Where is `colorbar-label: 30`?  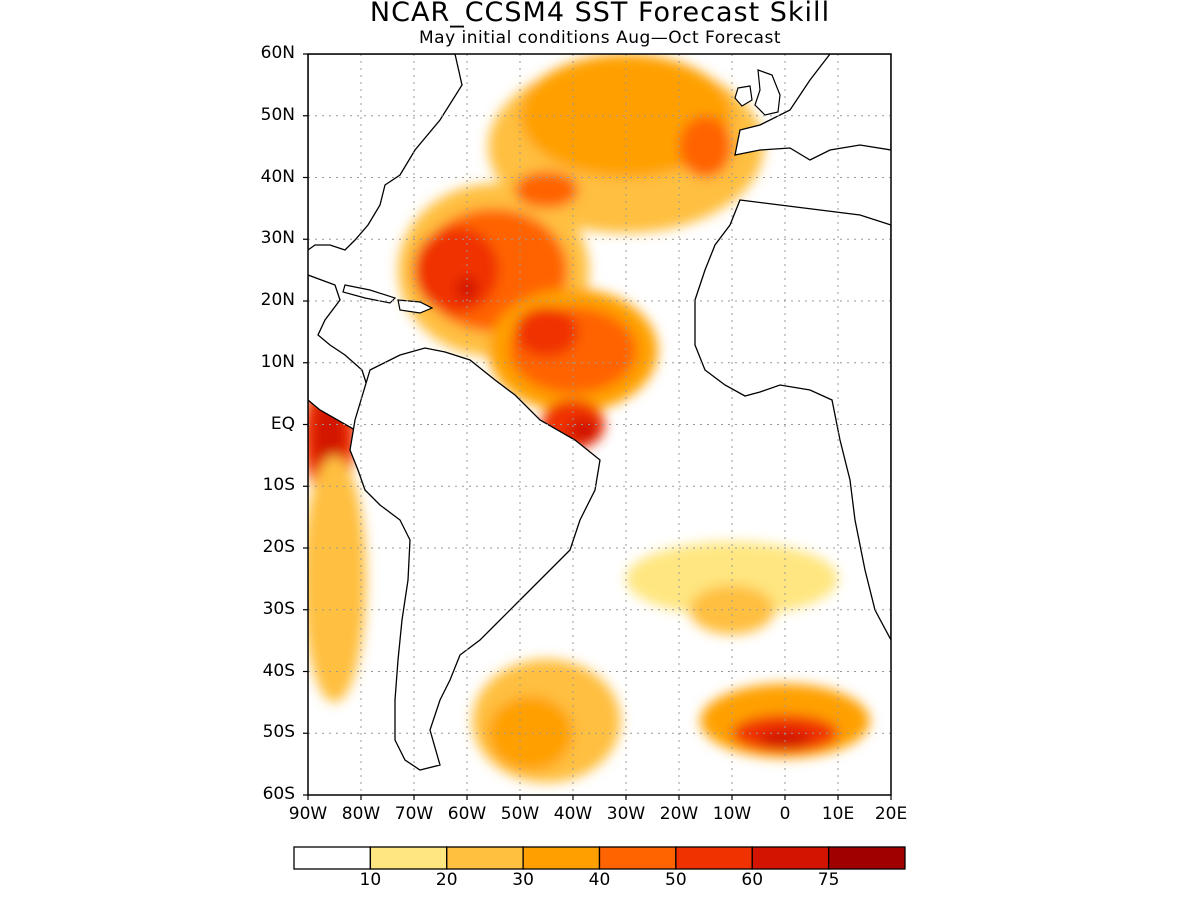
colorbar-label: 30 is located at coordinates (523, 880).